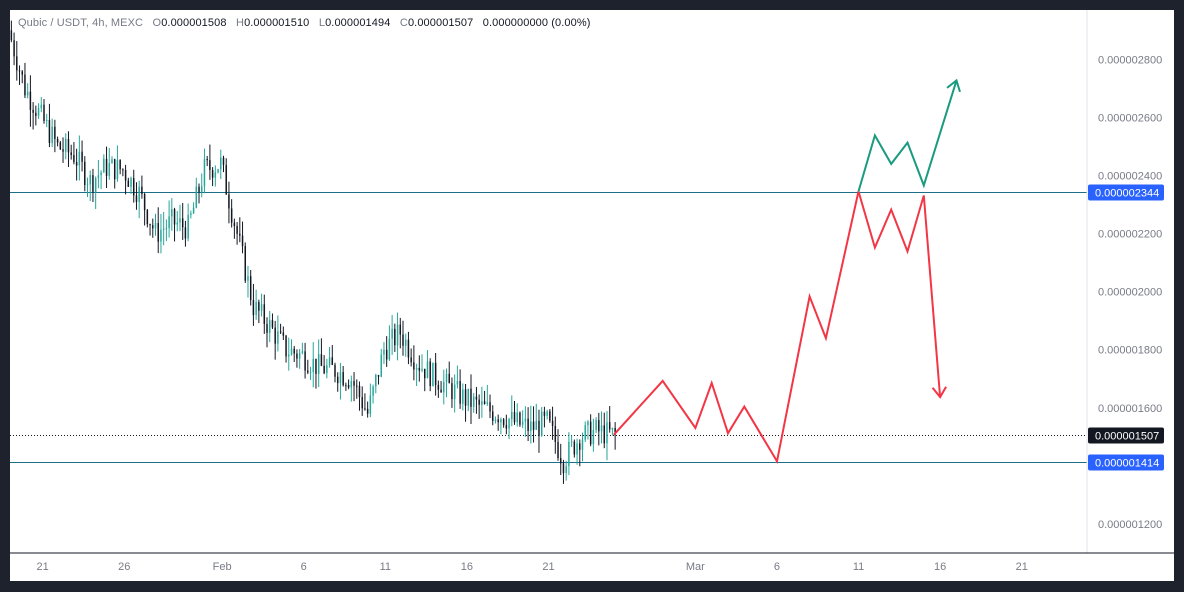 This screenshot has height=592, width=1184. I want to click on level-badge-label: 0.000002344, so click(1127, 194).